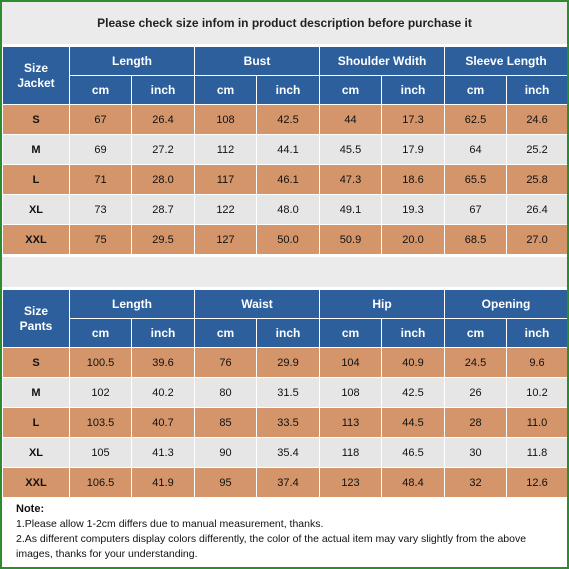 The width and height of the screenshot is (569, 569). Describe the element at coordinates (288, 482) in the screenshot. I see `measurement-cell: 37.4` at that location.